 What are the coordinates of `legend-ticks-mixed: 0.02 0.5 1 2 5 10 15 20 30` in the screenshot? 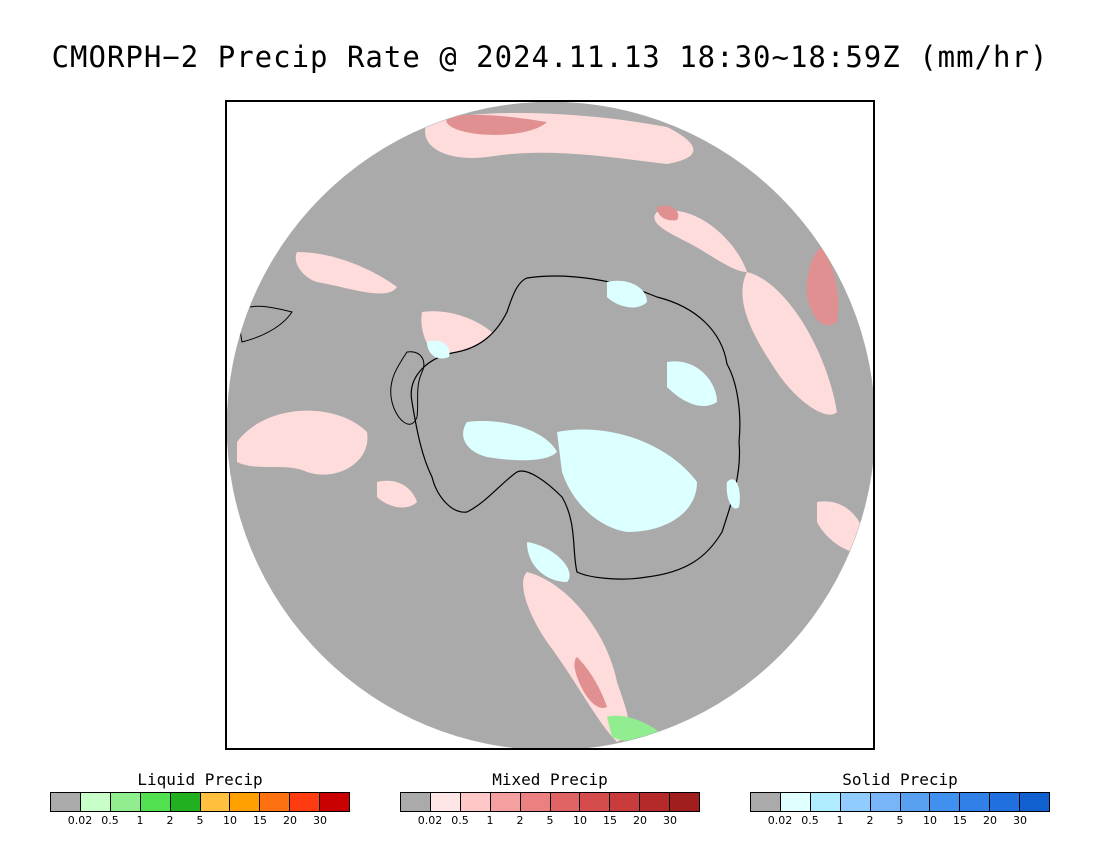 It's located at (550, 820).